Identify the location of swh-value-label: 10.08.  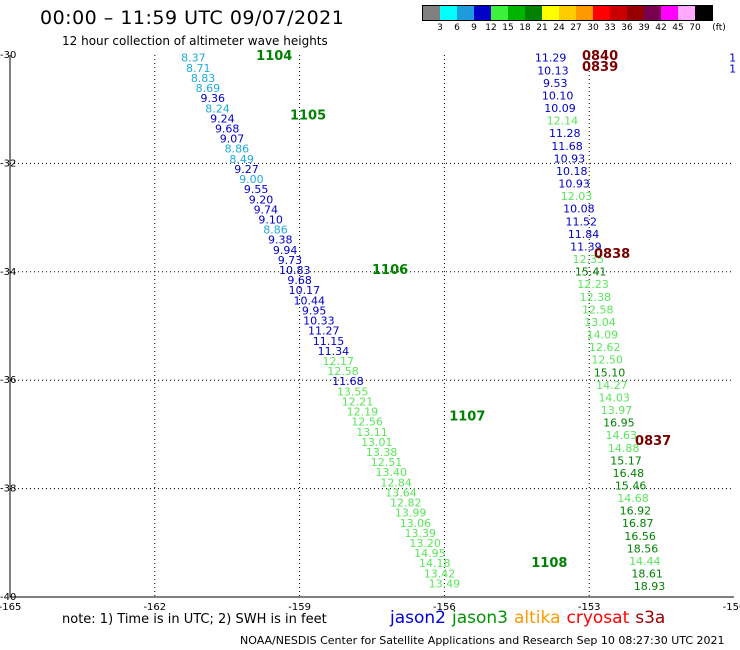
(579, 209).